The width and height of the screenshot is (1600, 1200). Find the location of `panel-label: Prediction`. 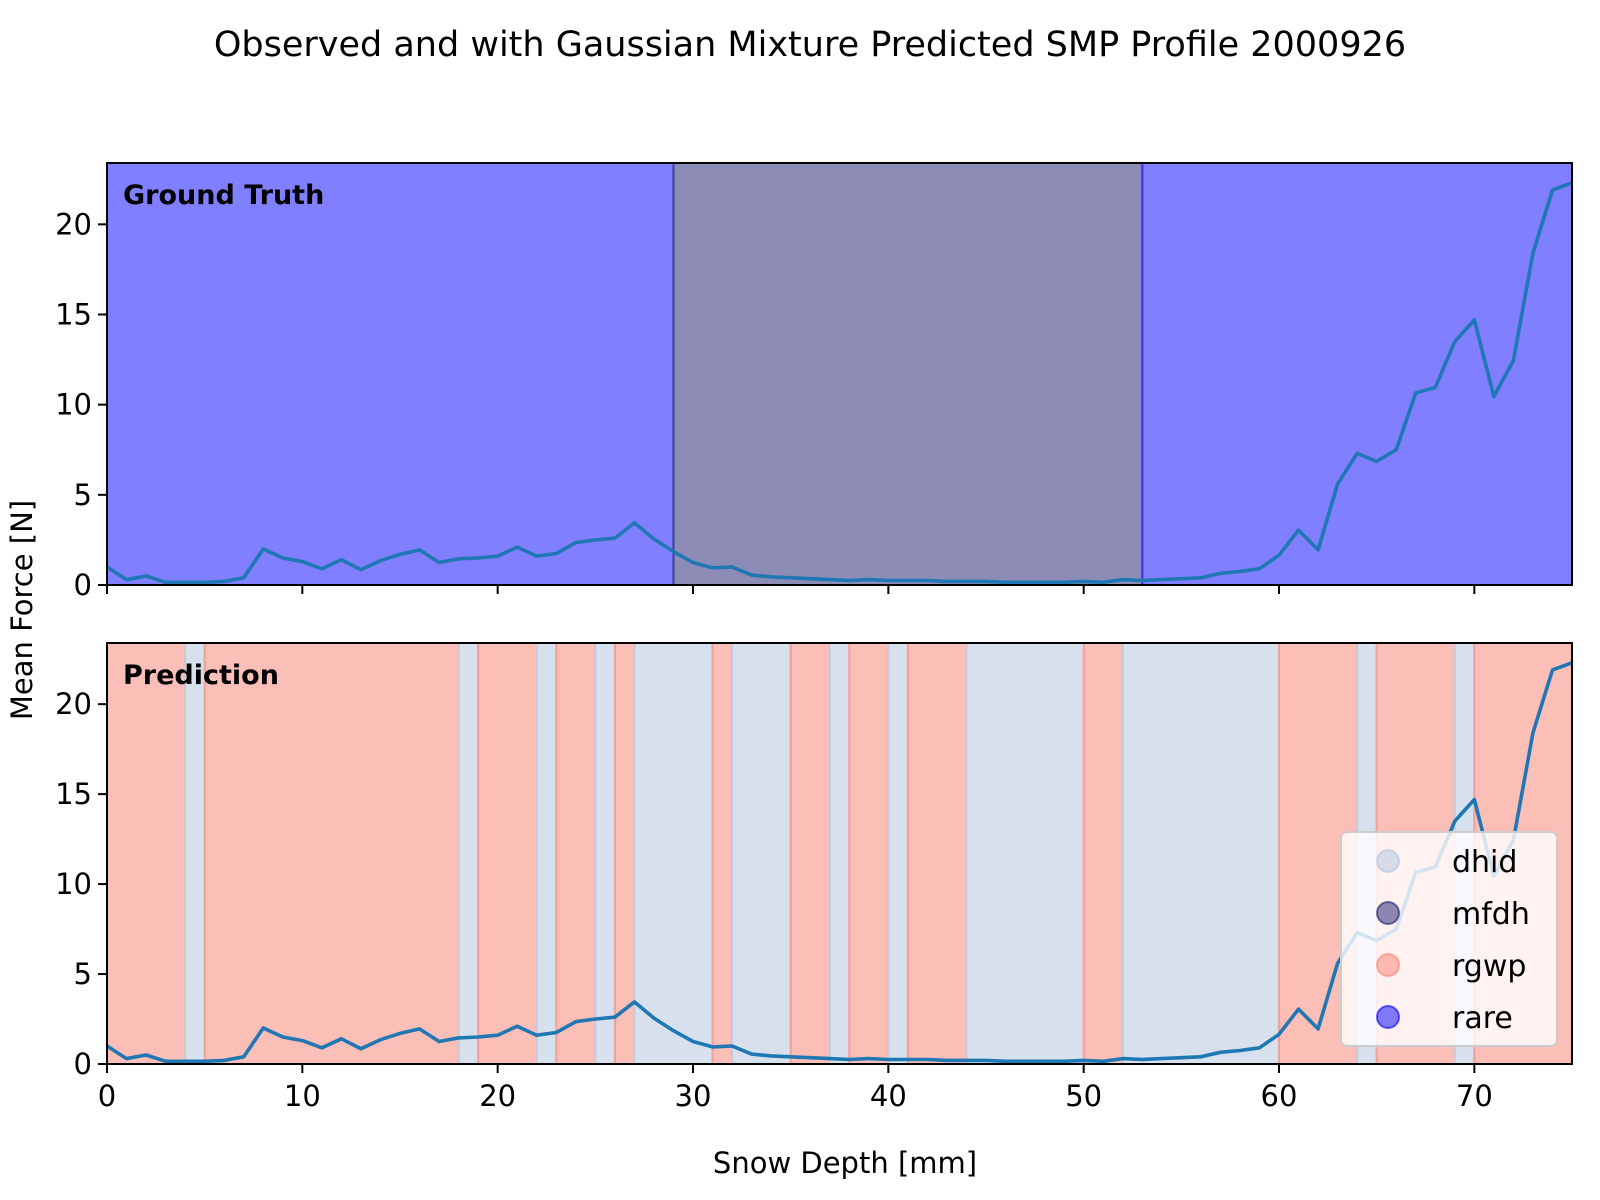

panel-label: Prediction is located at coordinates (201, 675).